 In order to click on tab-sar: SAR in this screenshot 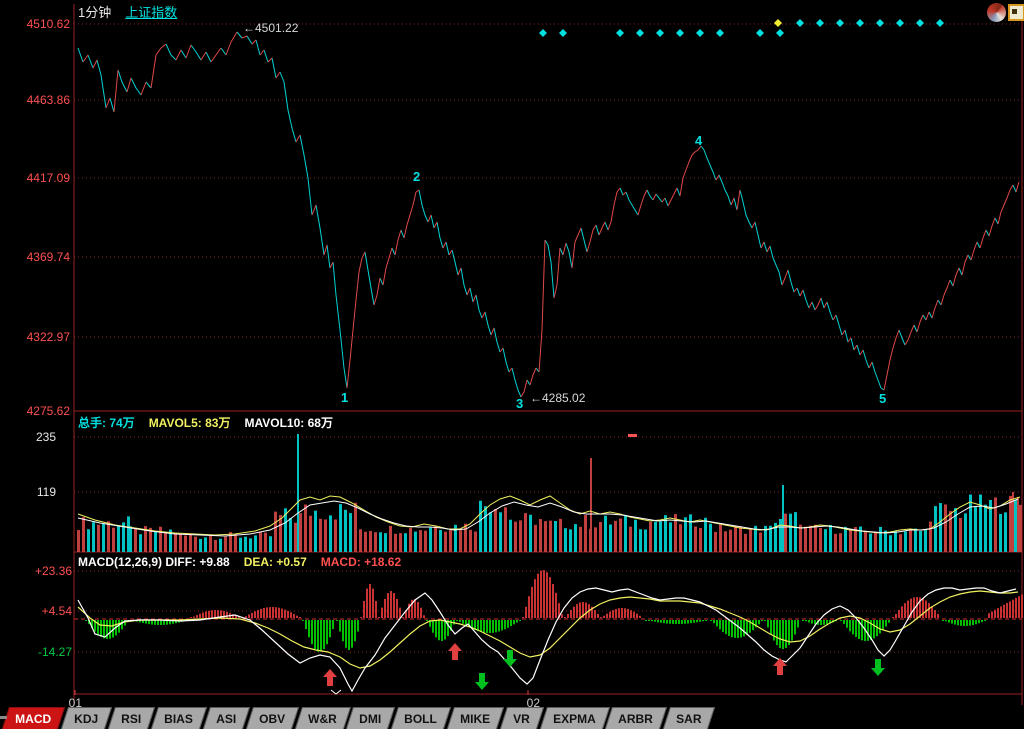, I will do `click(689, 718)`.